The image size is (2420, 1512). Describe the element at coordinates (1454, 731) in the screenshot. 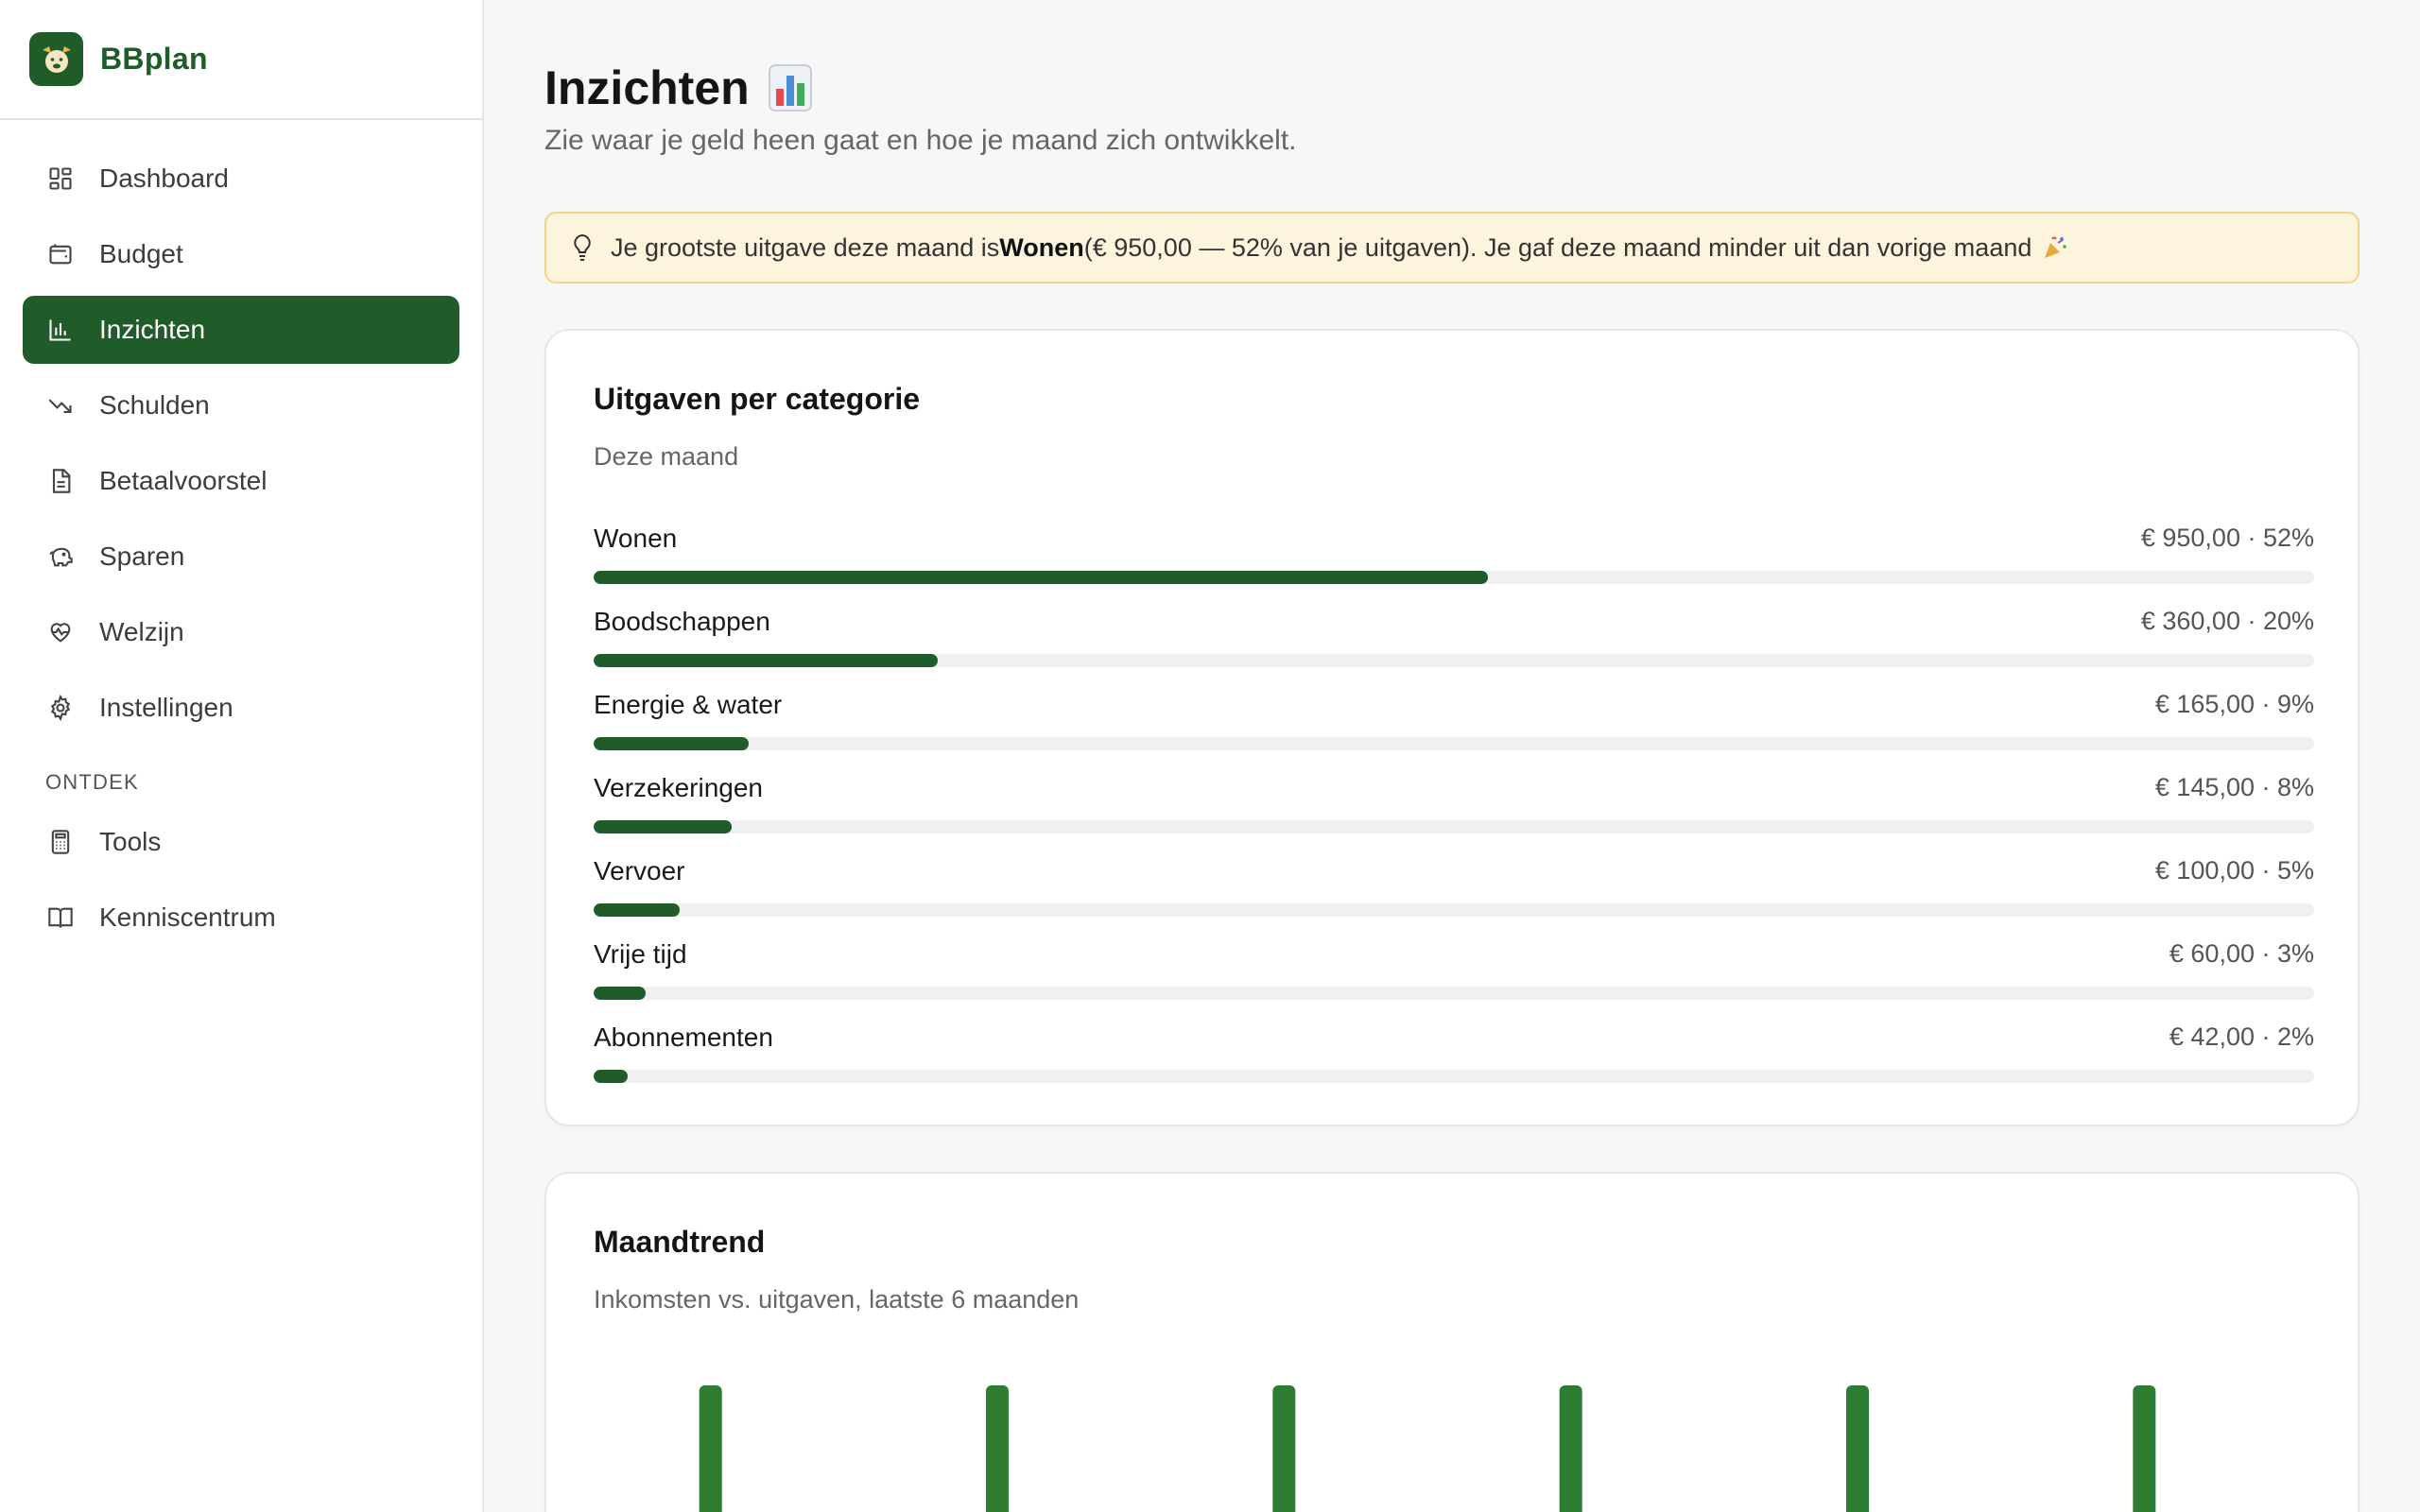

I see `category-row: Energie & water € 165,00 · 9%` at that location.